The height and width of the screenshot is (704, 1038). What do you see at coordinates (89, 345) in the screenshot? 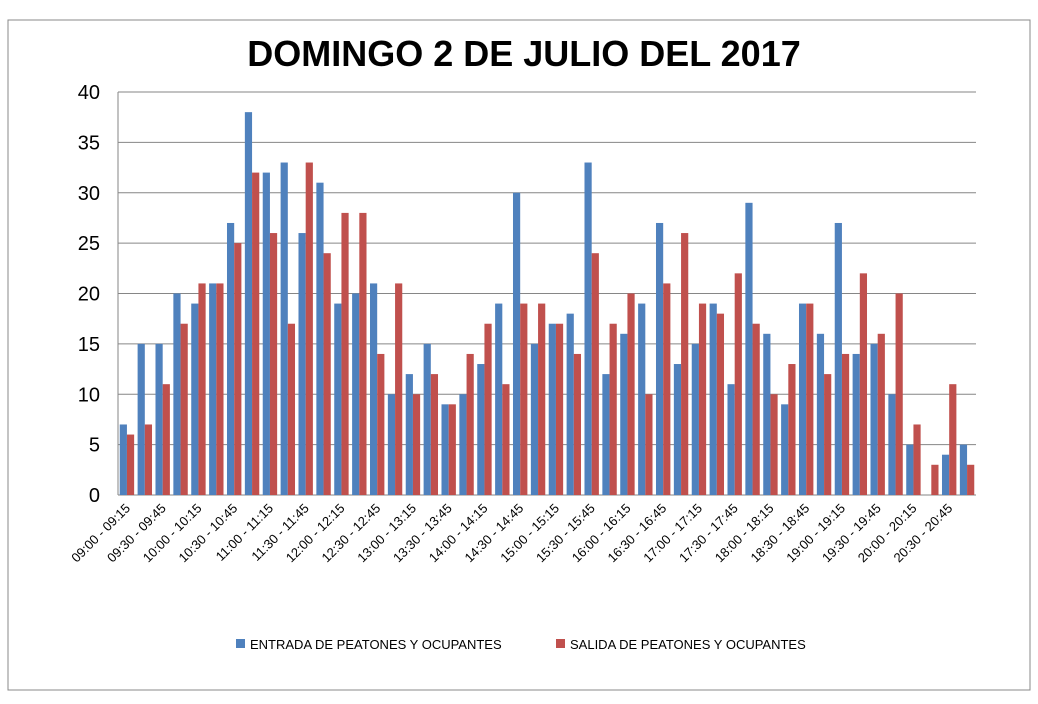
I see `y-tick-label: 15` at bounding box center [89, 345].